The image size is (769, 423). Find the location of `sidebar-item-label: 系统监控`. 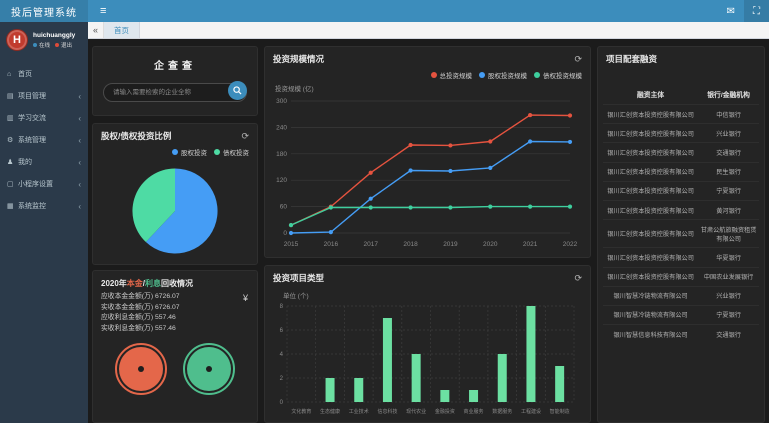

sidebar-item-label: 系统监控 is located at coordinates (32, 206).